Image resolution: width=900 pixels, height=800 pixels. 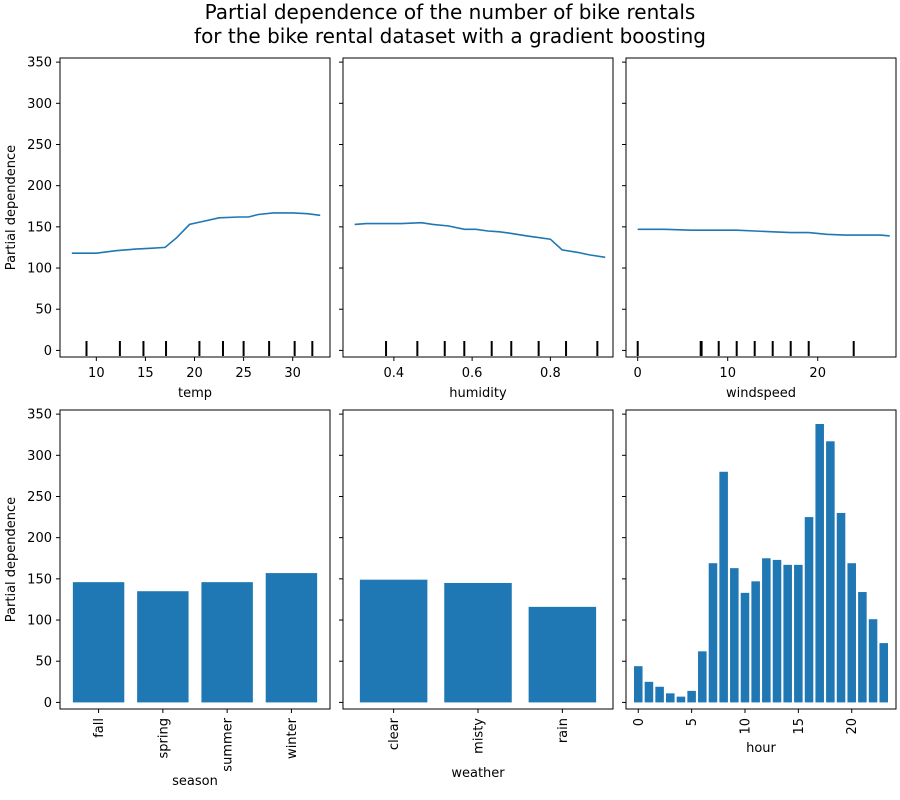 What do you see at coordinates (196, 233) in the screenshot?
I see `pd-line-temp` at bounding box center [196, 233].